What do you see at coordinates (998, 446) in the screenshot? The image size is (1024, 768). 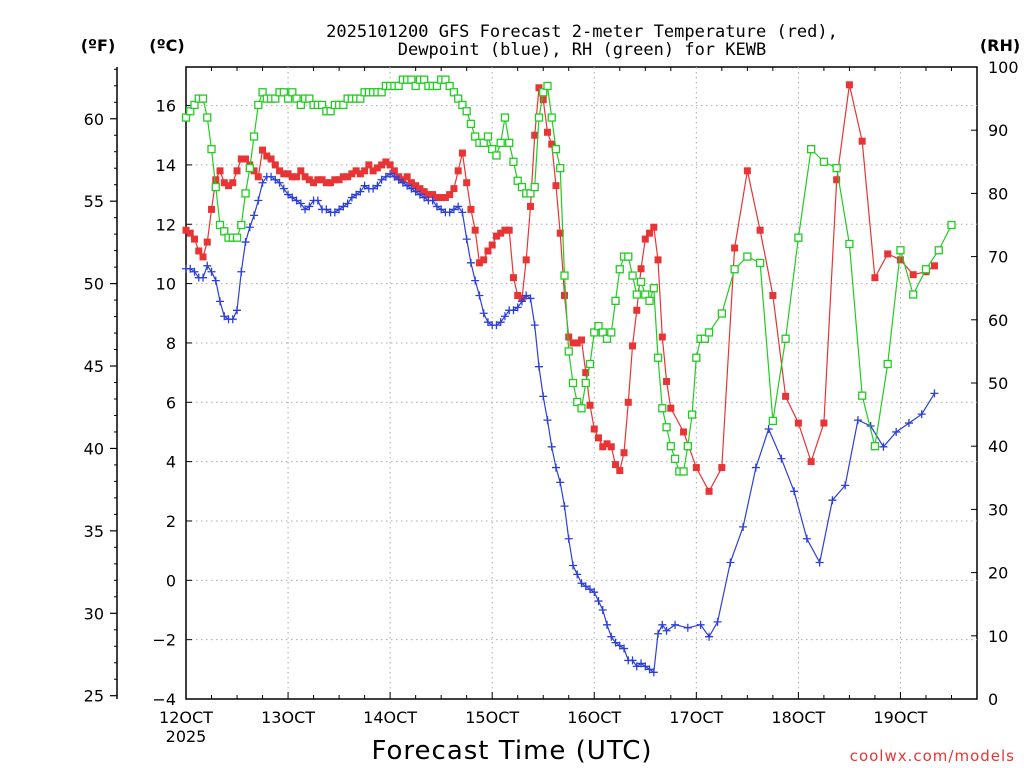 I see `rh-tick-label: 40` at bounding box center [998, 446].